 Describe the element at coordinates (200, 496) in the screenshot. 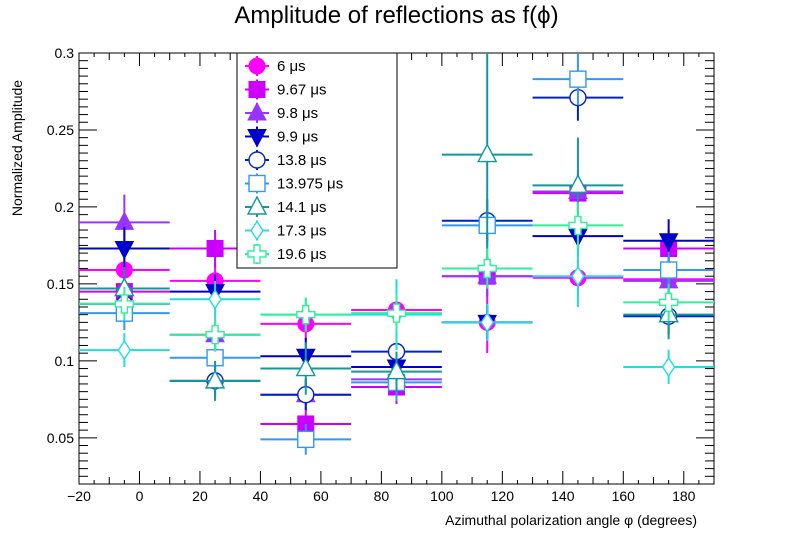

I see `x-tick-label: 20` at that location.